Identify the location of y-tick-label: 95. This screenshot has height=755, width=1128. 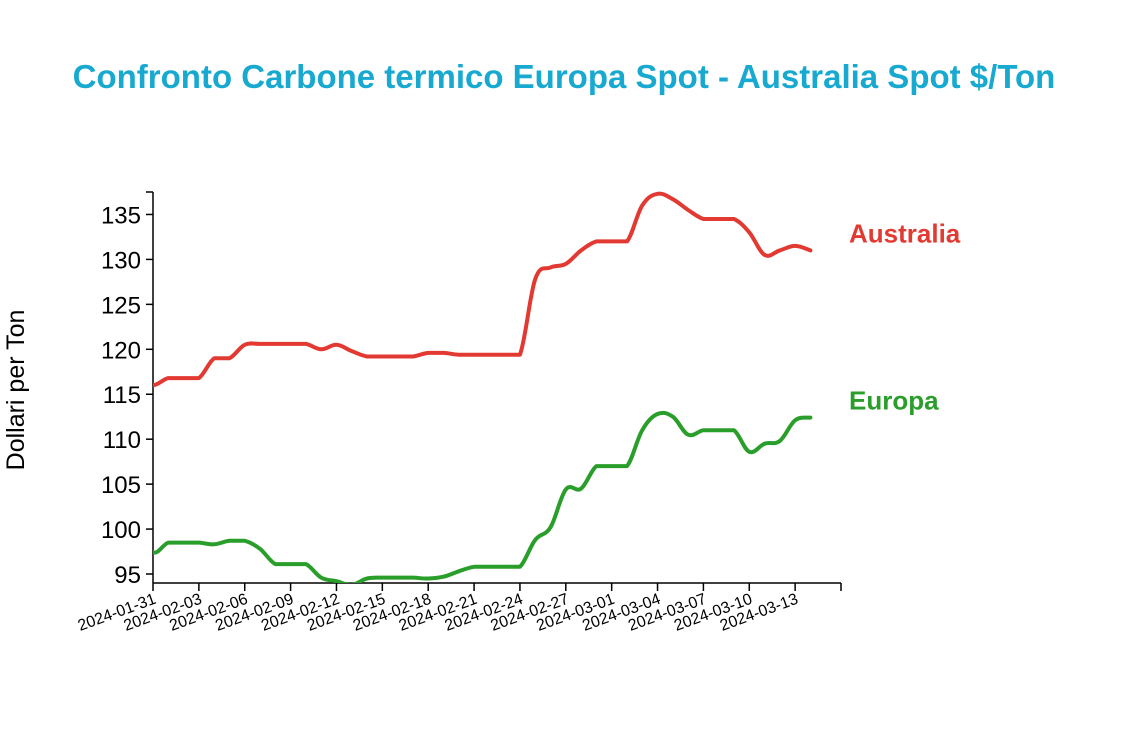
(127, 575).